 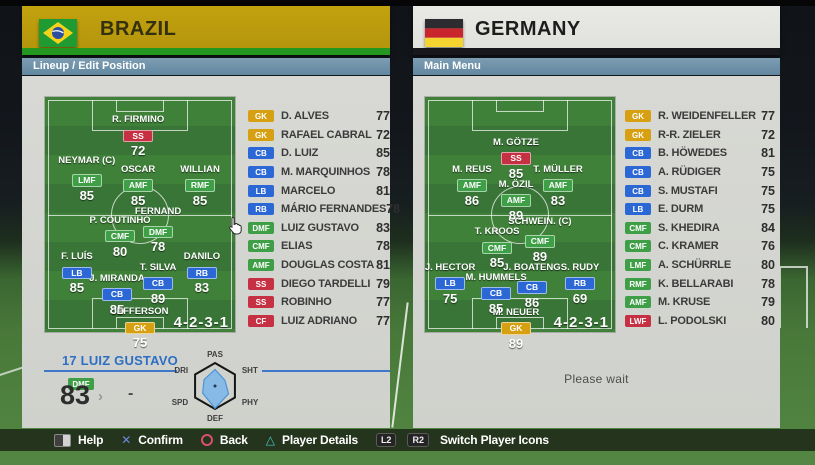 I want to click on player-row: CB S. MUSTAFI 75, so click(x=700, y=190).